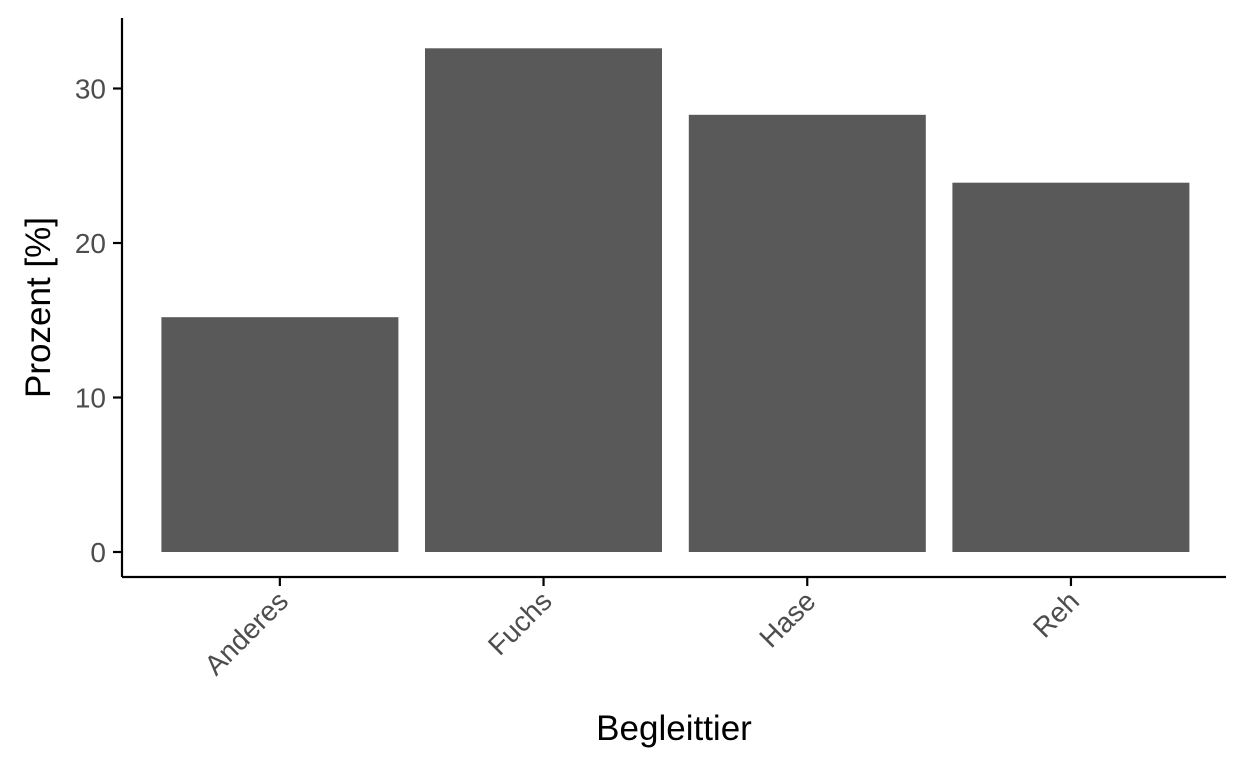 This screenshot has width=1248, height=768. Describe the element at coordinates (246, 633) in the screenshot. I see `x-tick-label: Anderes` at that location.